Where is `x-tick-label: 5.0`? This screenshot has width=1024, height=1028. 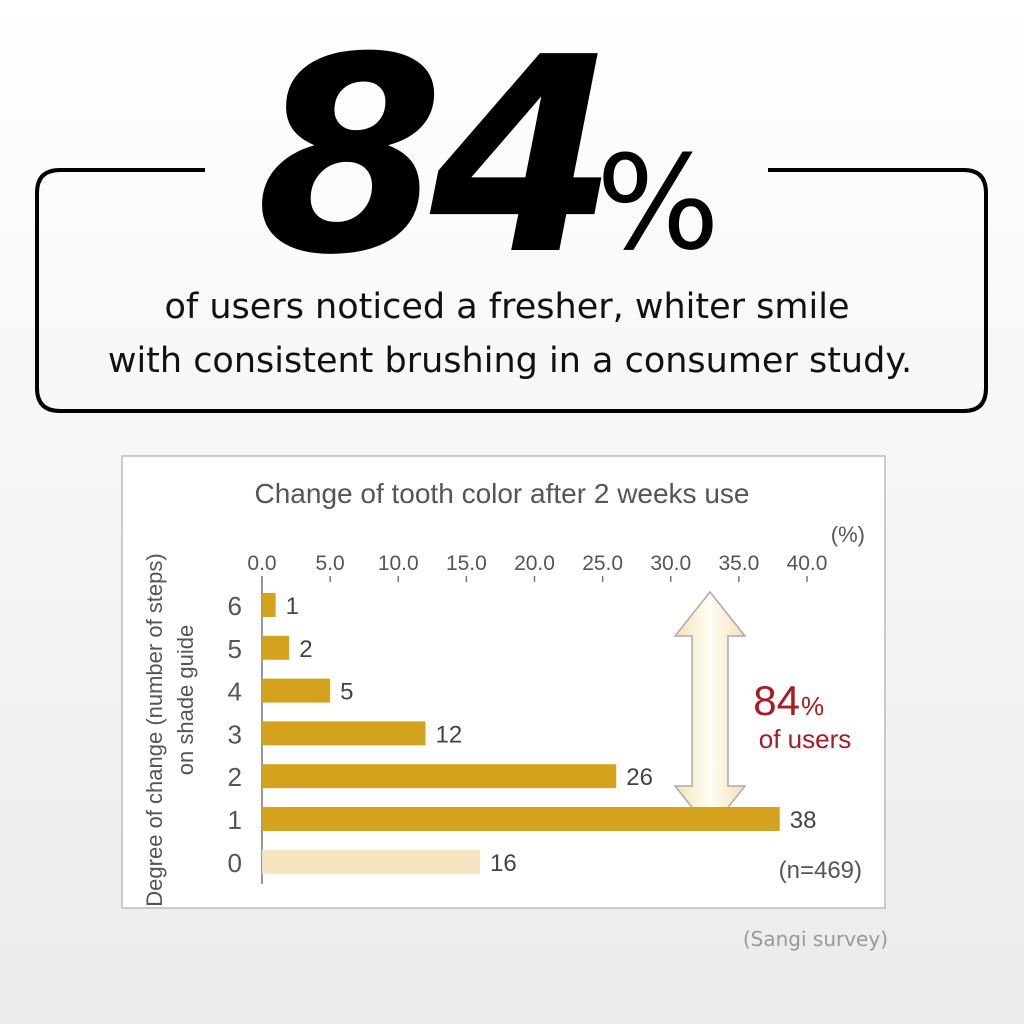
x-tick-label: 5.0 is located at coordinates (330, 563).